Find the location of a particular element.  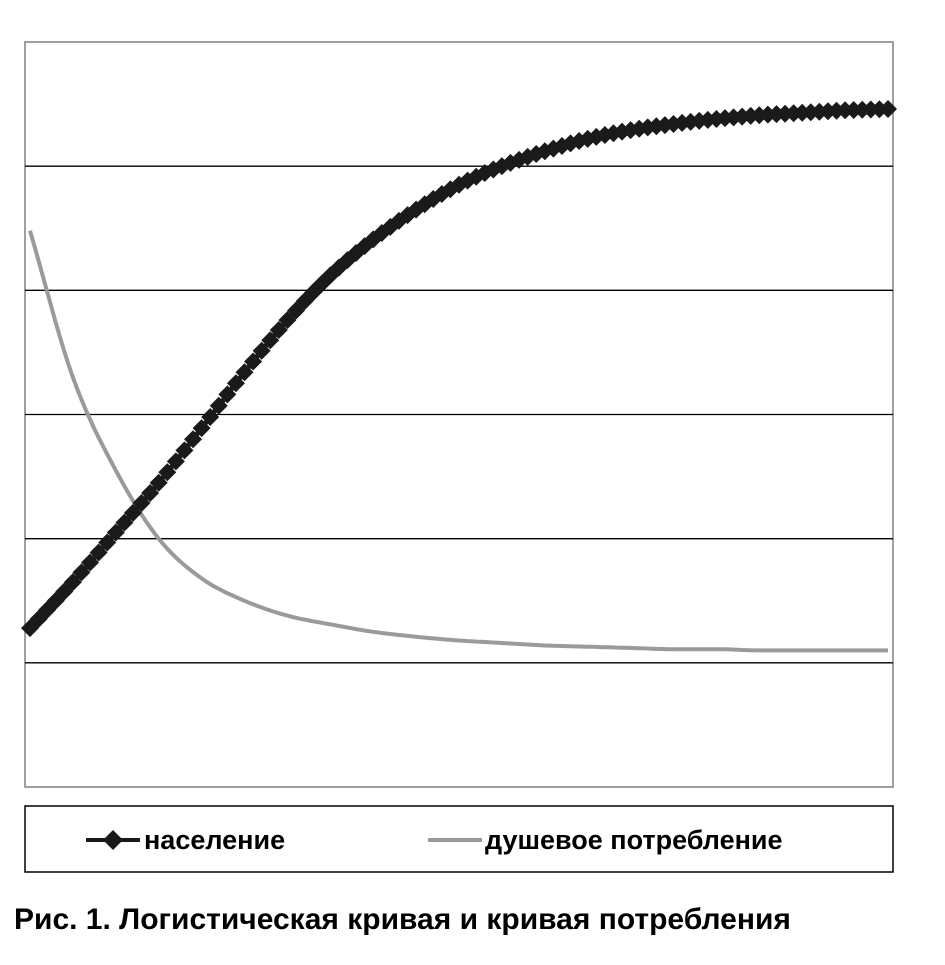

legend-label-consumption: душевое потребление is located at coordinates (634, 840).